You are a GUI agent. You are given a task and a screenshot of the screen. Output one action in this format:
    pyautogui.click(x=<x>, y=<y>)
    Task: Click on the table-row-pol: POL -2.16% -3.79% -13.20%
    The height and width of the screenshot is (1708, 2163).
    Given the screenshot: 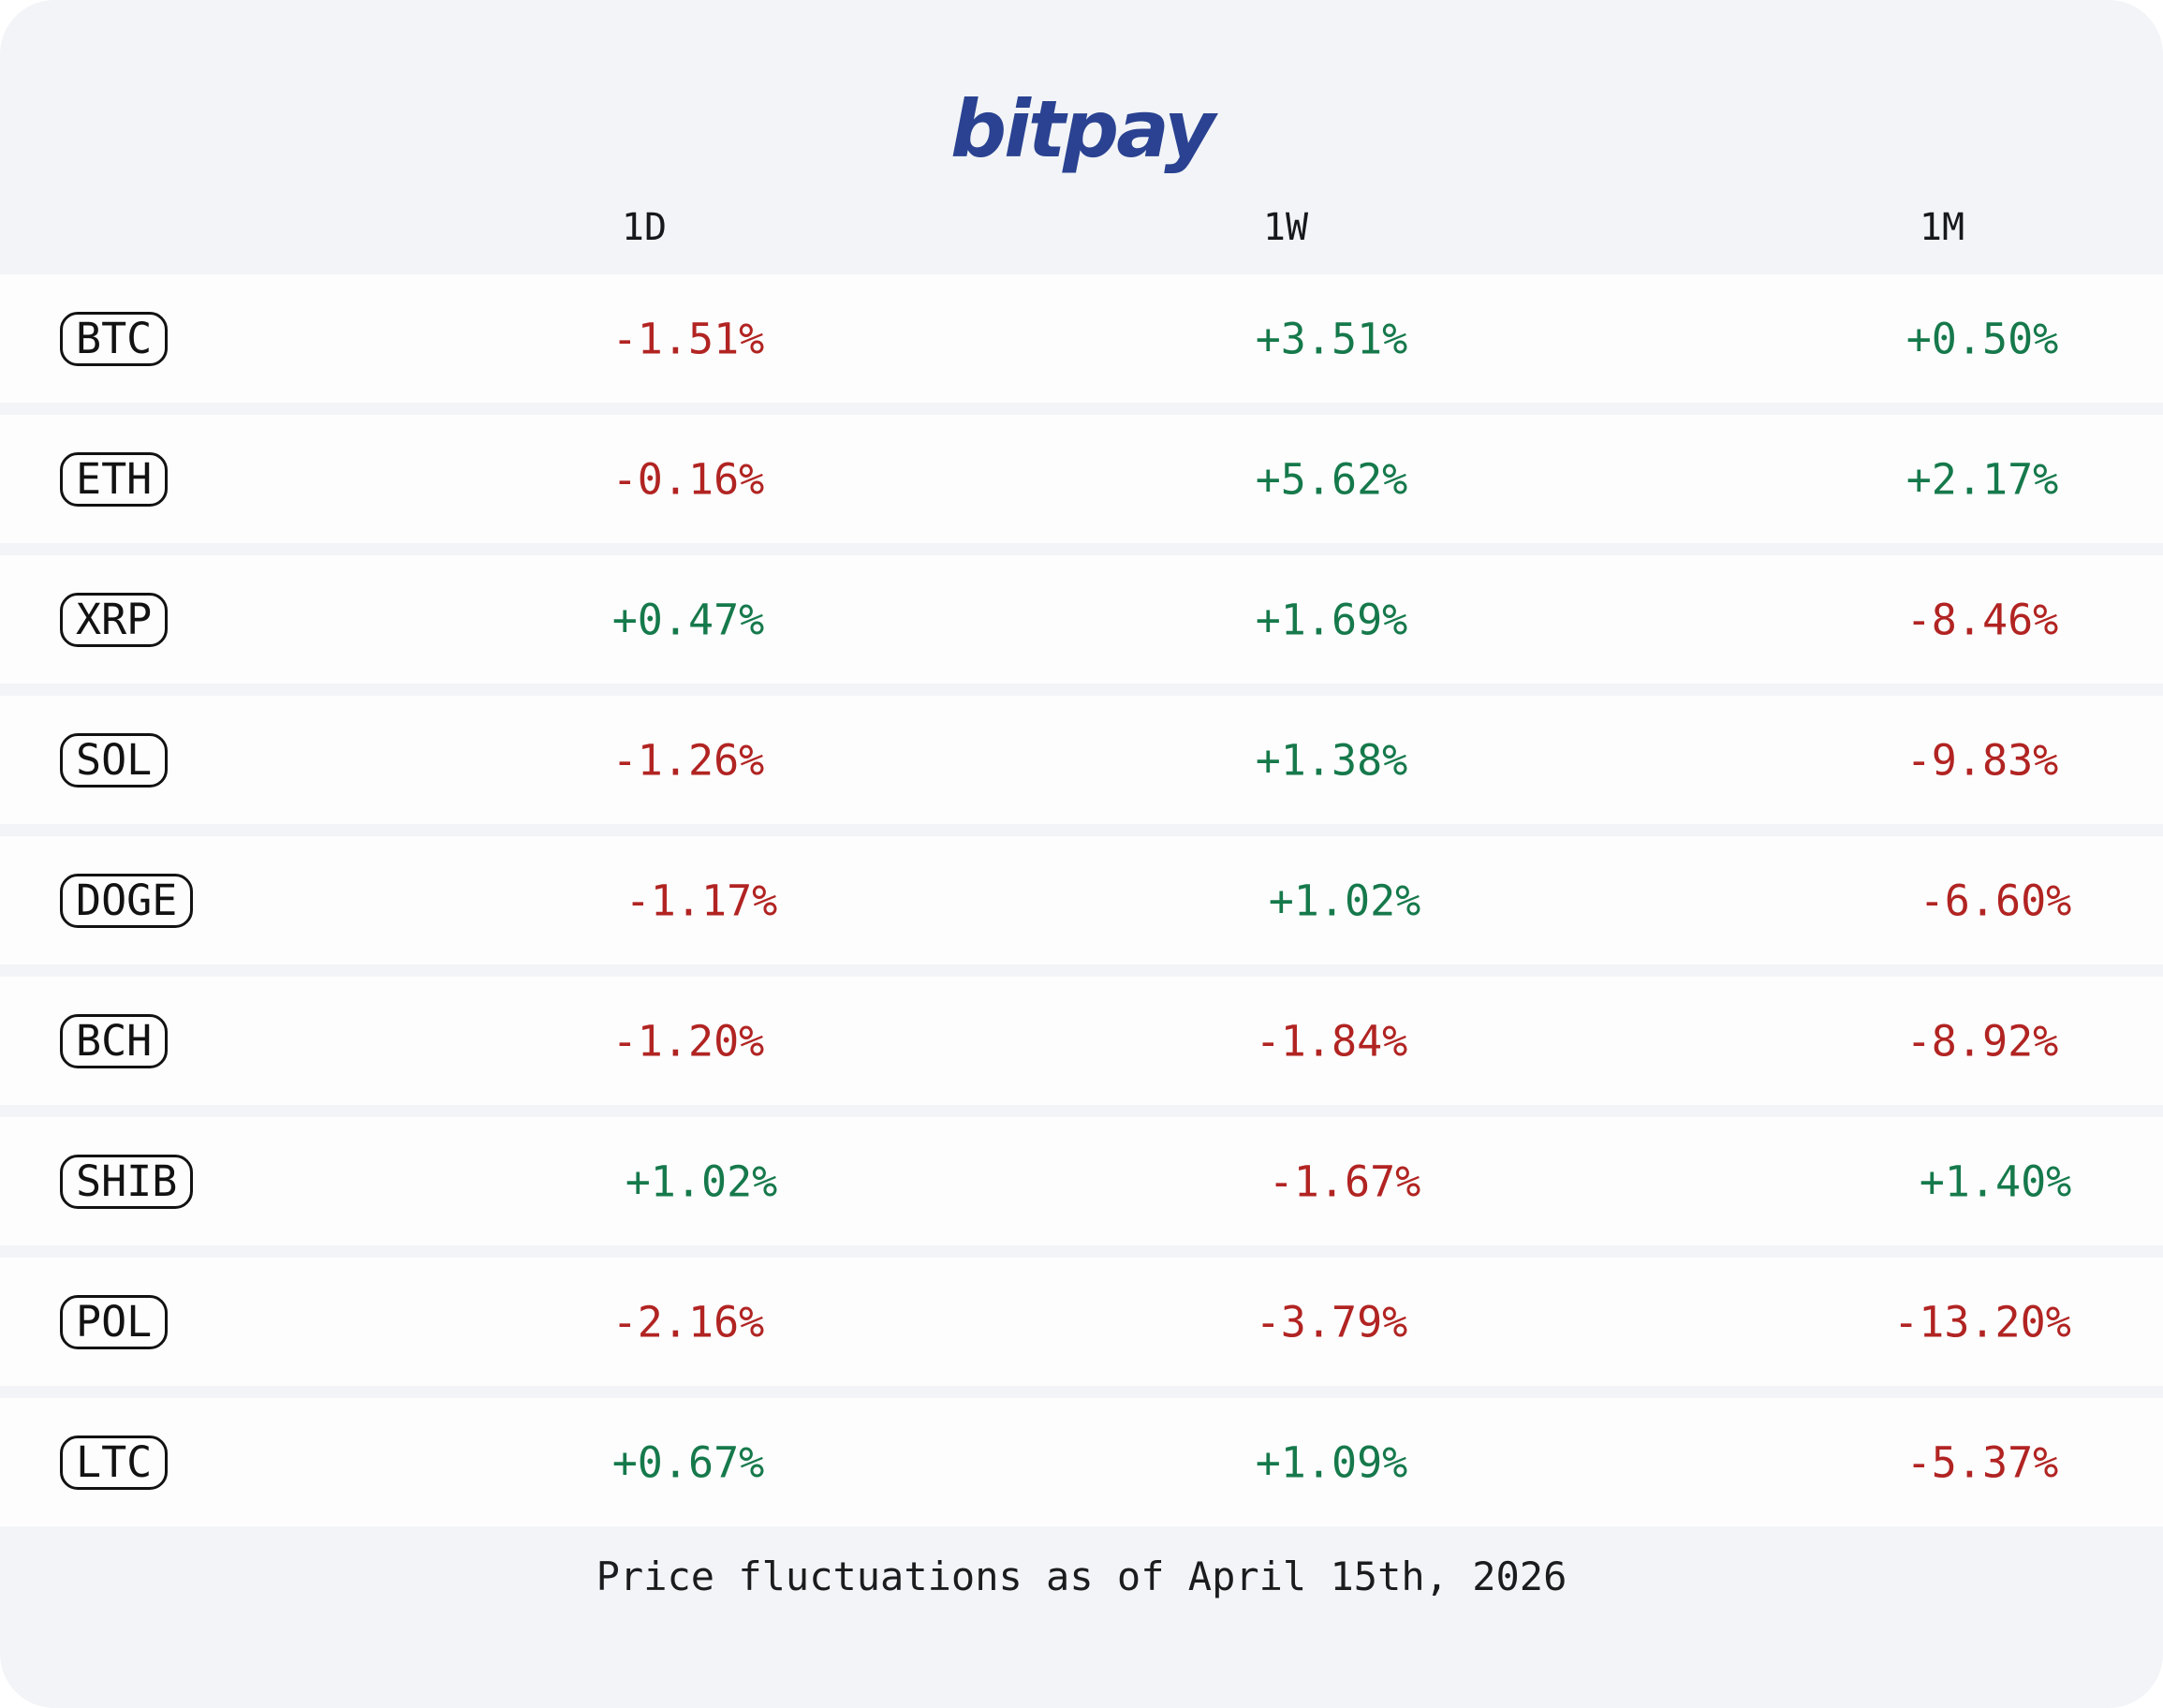 What is the action you would take?
    pyautogui.click(x=1081, y=1322)
    